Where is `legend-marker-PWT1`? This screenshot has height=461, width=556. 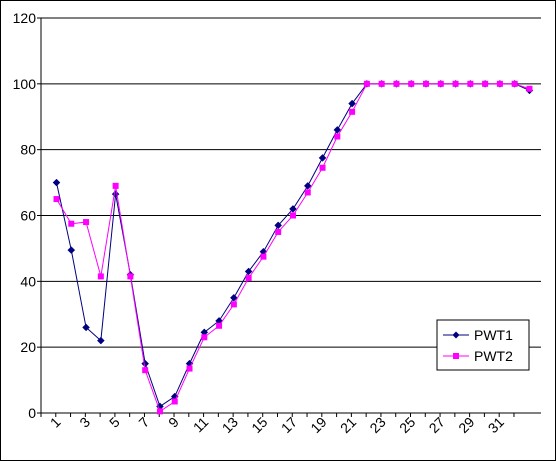
legend-marker-PWT1 is located at coordinates (456, 335).